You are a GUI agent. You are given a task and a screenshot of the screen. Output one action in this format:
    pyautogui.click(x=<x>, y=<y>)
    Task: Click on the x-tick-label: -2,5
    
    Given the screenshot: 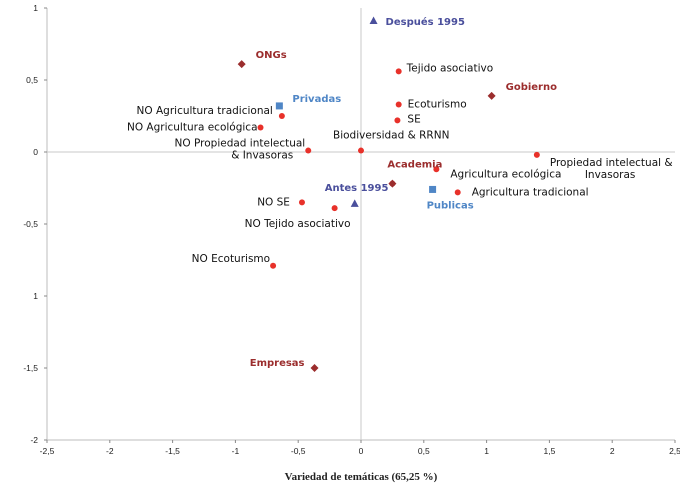 What is the action you would take?
    pyautogui.click(x=47, y=451)
    